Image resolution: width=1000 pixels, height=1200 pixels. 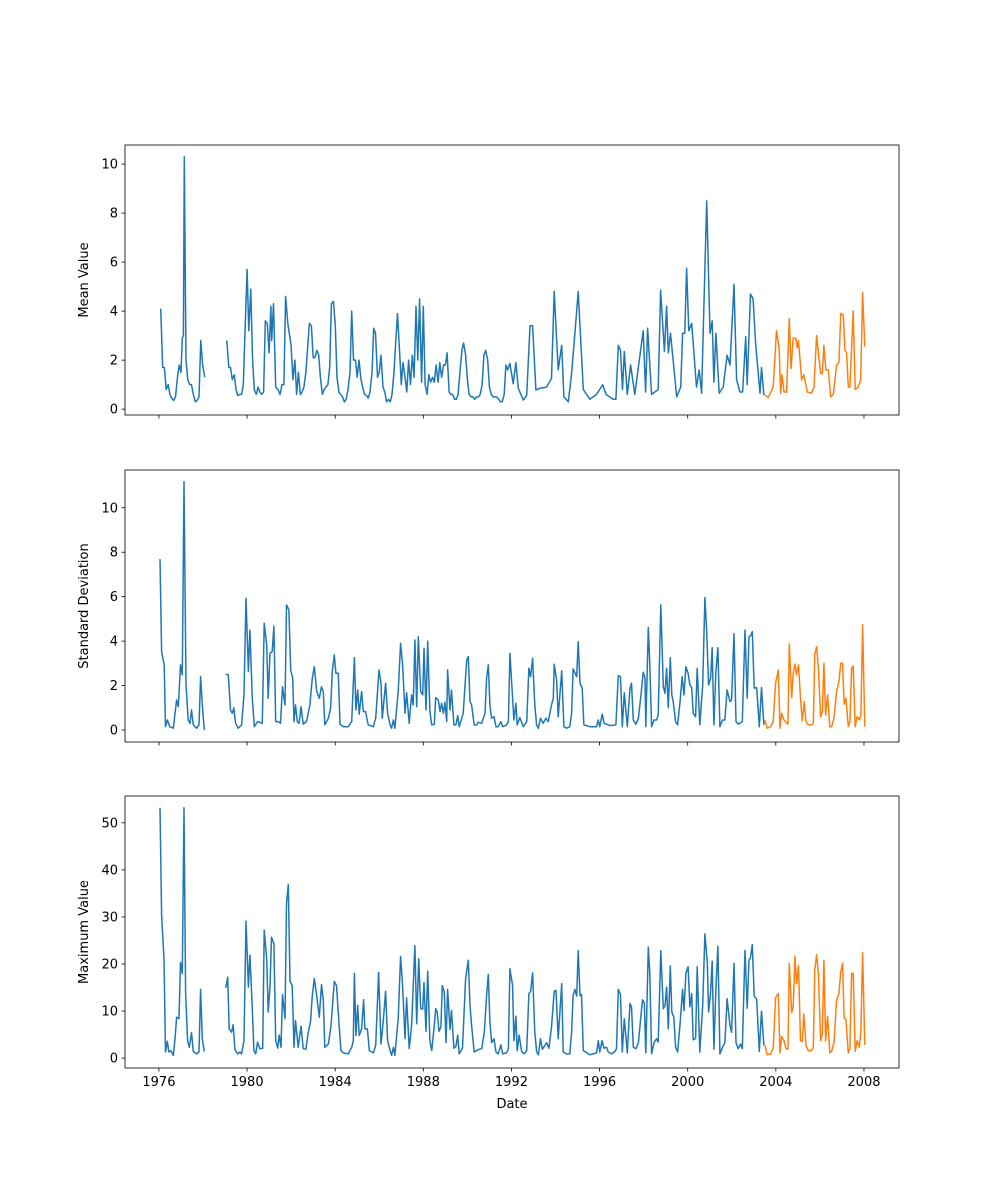 What do you see at coordinates (815, 1003) in the screenshot?
I see `maximum-value-series-1-line` at bounding box center [815, 1003].